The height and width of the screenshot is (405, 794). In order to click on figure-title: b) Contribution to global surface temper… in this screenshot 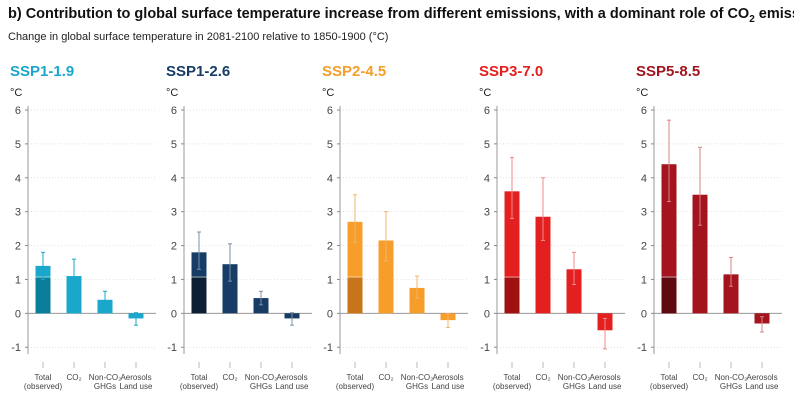, I will do `click(401, 15)`.